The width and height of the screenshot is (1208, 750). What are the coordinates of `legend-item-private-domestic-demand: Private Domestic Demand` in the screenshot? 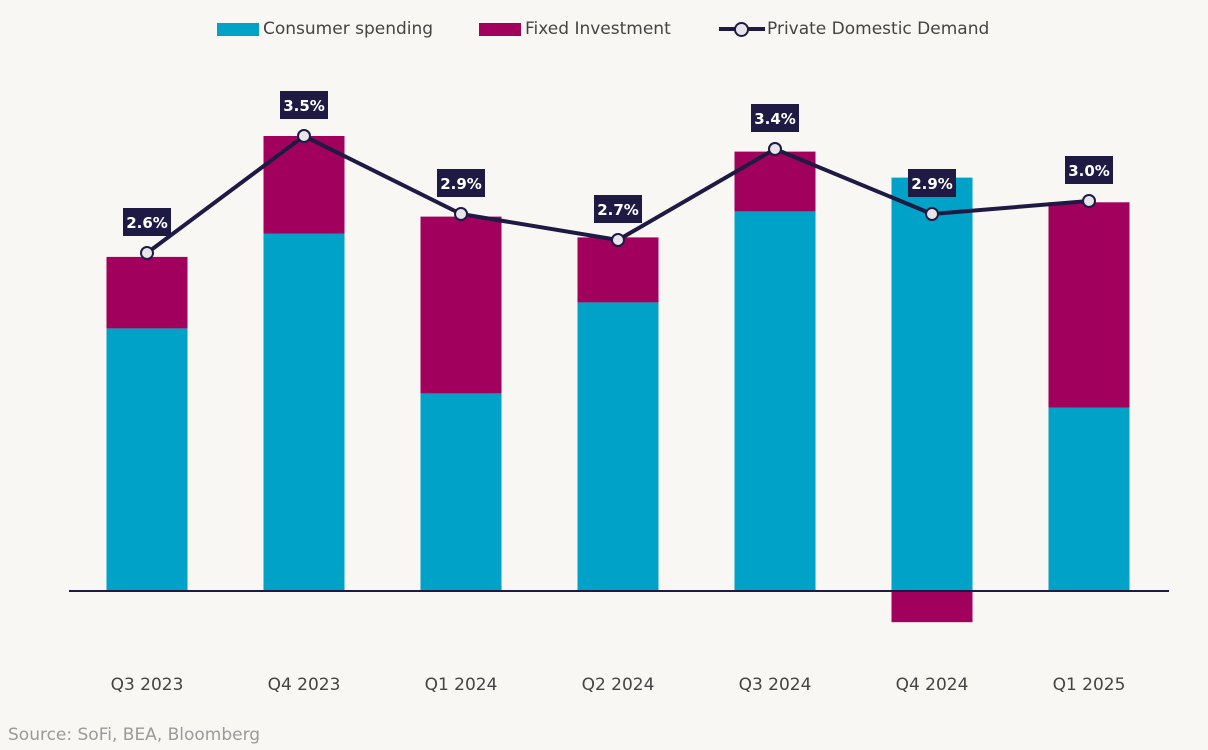 It's located at (854, 29).